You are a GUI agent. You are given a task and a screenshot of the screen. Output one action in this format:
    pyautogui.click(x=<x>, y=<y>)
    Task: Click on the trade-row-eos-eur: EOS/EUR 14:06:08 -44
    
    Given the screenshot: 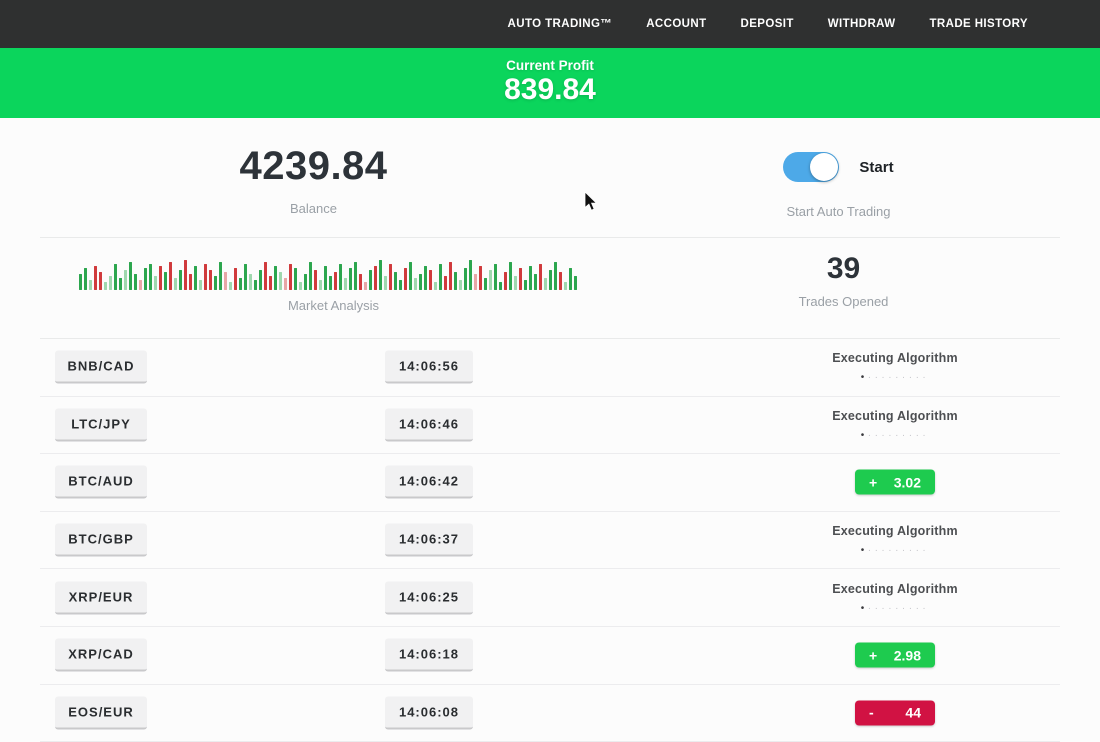 What is the action you would take?
    pyautogui.click(x=550, y=713)
    